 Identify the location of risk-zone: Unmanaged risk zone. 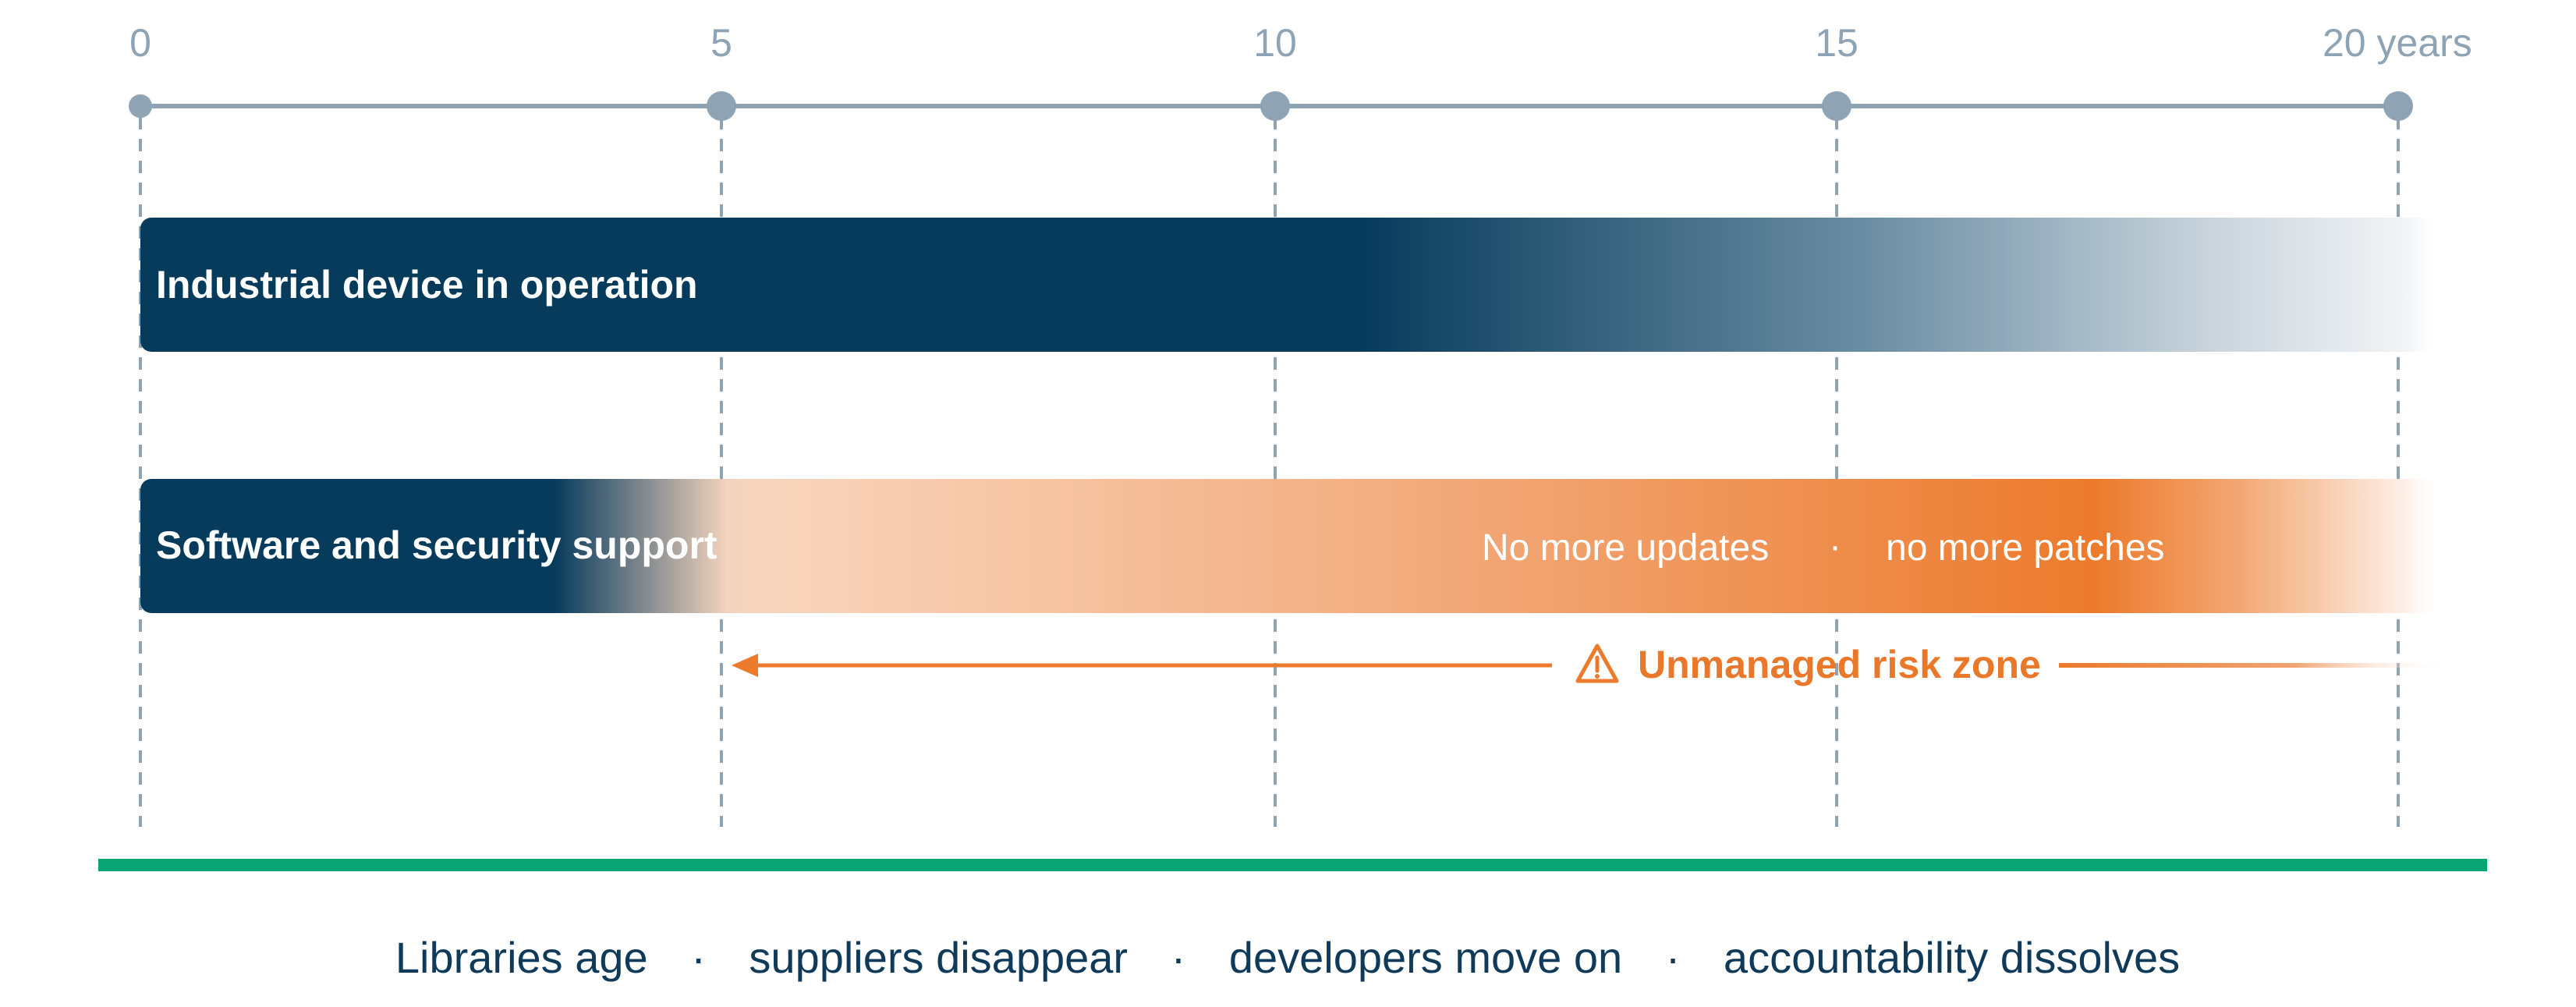
(1591, 664).